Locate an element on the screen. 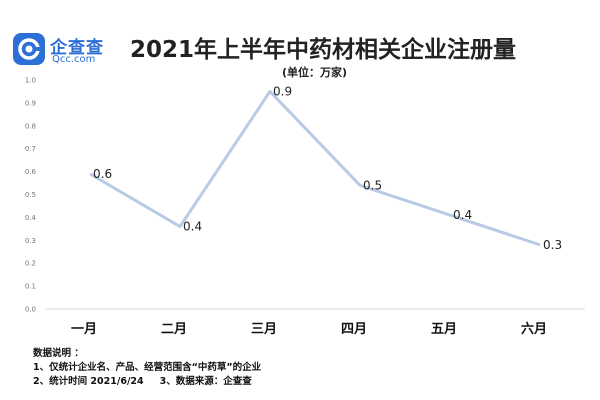  y-tick-label: 0.7 is located at coordinates (30, 149).